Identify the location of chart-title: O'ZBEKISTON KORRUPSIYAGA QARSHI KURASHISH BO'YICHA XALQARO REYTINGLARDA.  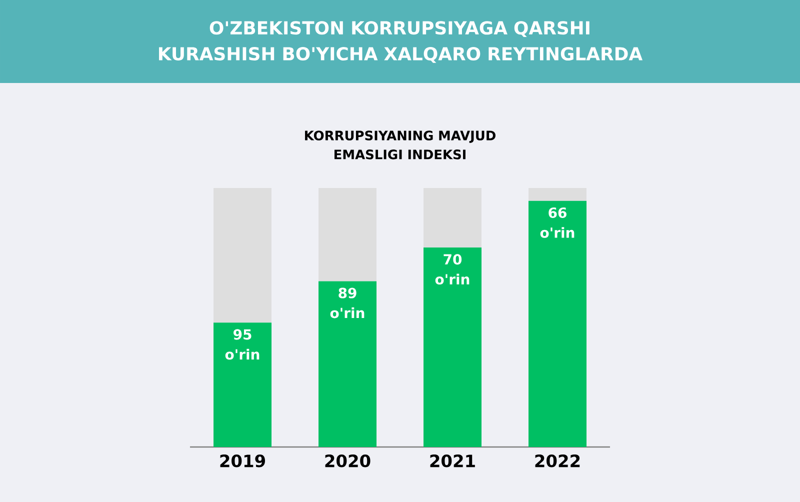
(401, 42).